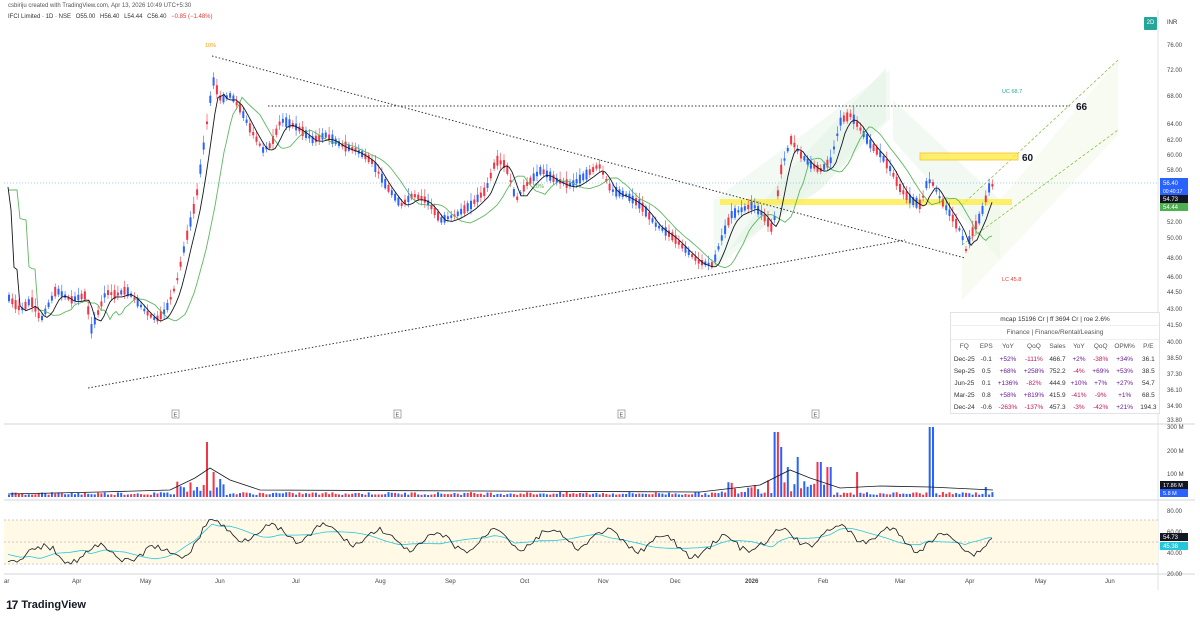 The height and width of the screenshot is (619, 1200). I want to click on symbol-title: IFCI Limited · 1D · NSE, so click(40, 17).